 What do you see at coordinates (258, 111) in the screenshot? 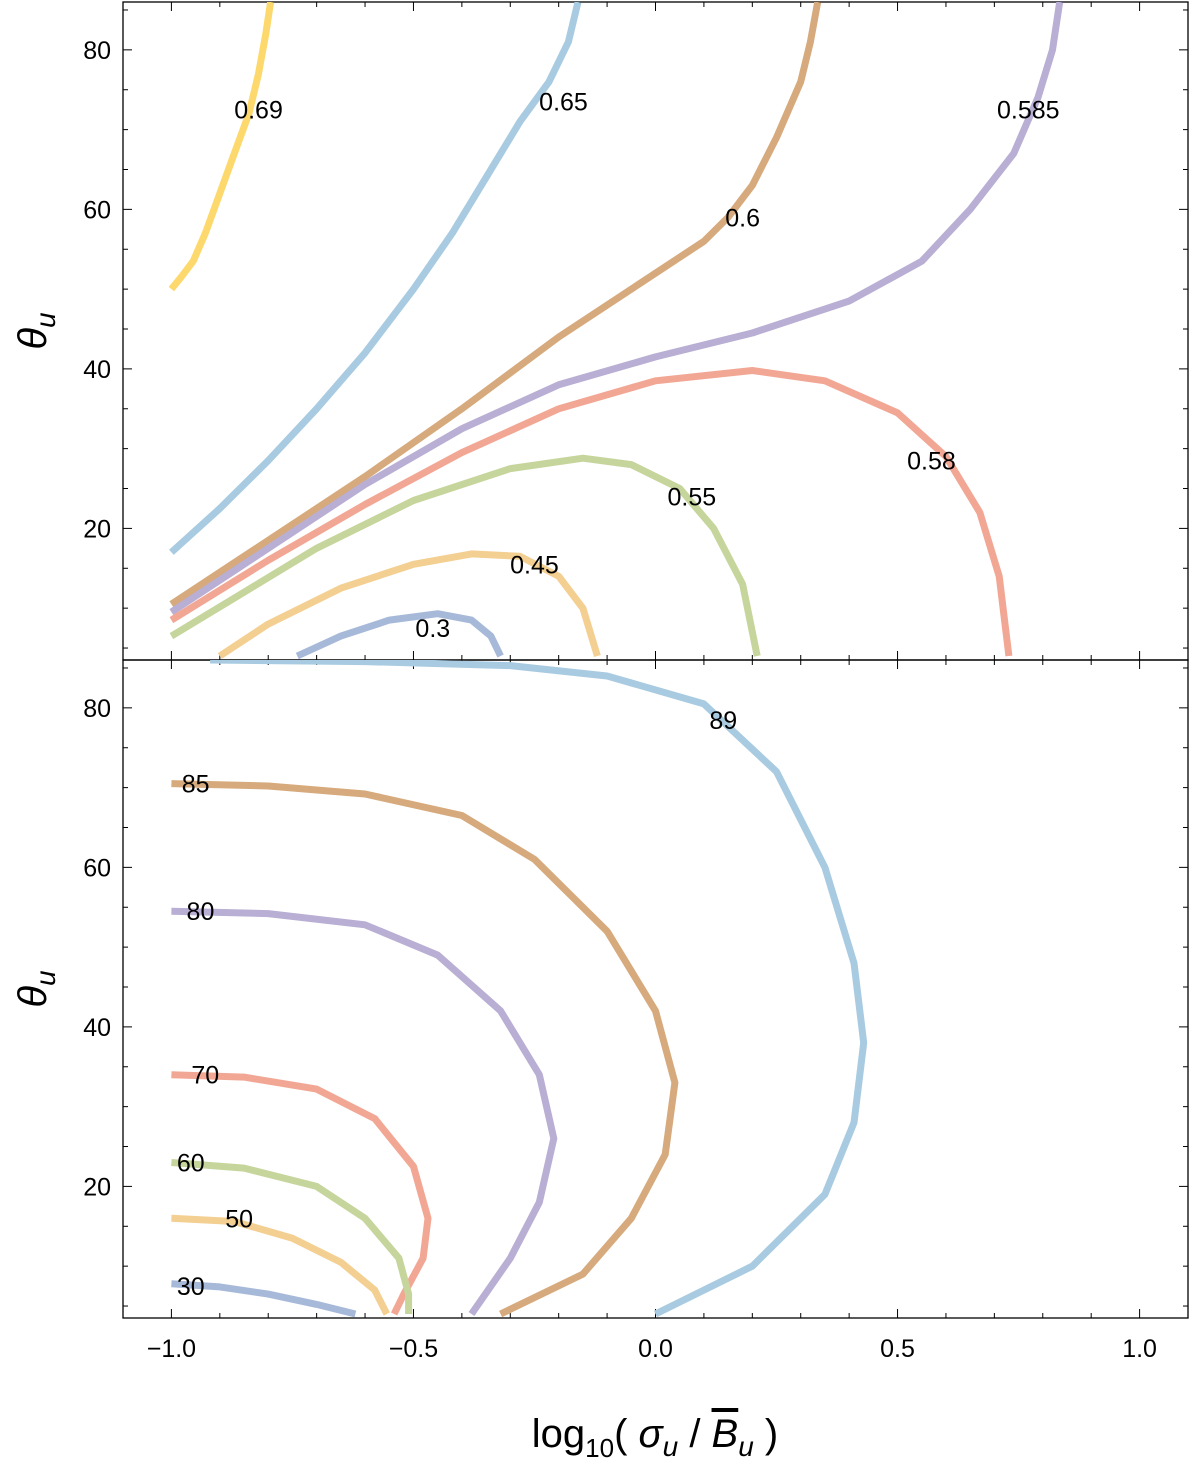
I see `contour-label-0.69: 0.69` at bounding box center [258, 111].